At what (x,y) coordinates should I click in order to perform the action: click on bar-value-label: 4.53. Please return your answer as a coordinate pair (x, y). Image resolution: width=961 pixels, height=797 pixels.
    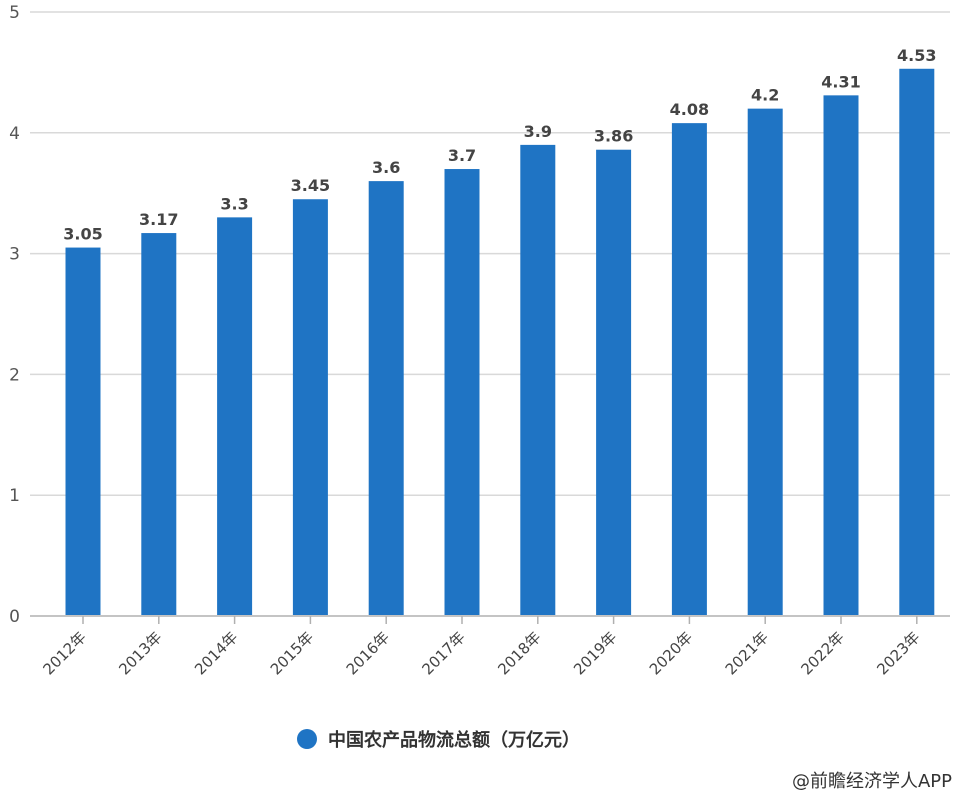
    Looking at the image, I should click on (916, 55).